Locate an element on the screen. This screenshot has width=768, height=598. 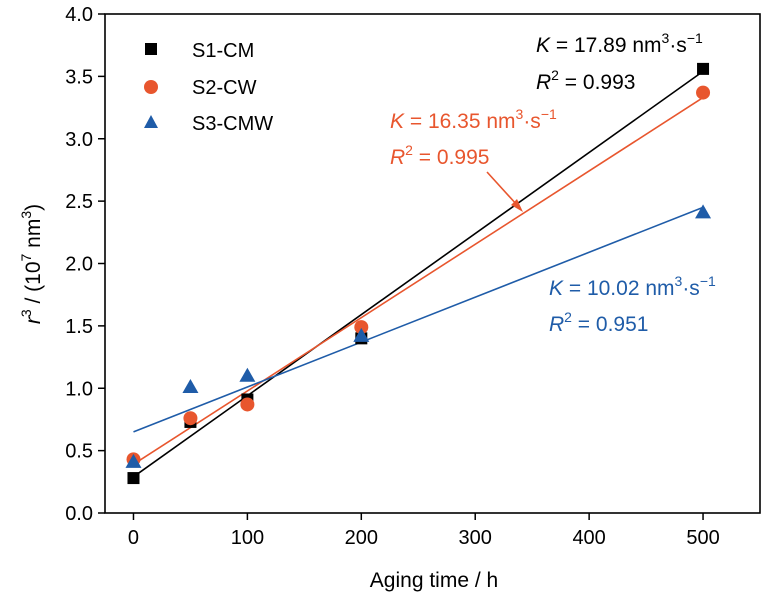
x-axis-title: Aging time / h is located at coordinates (434, 580).